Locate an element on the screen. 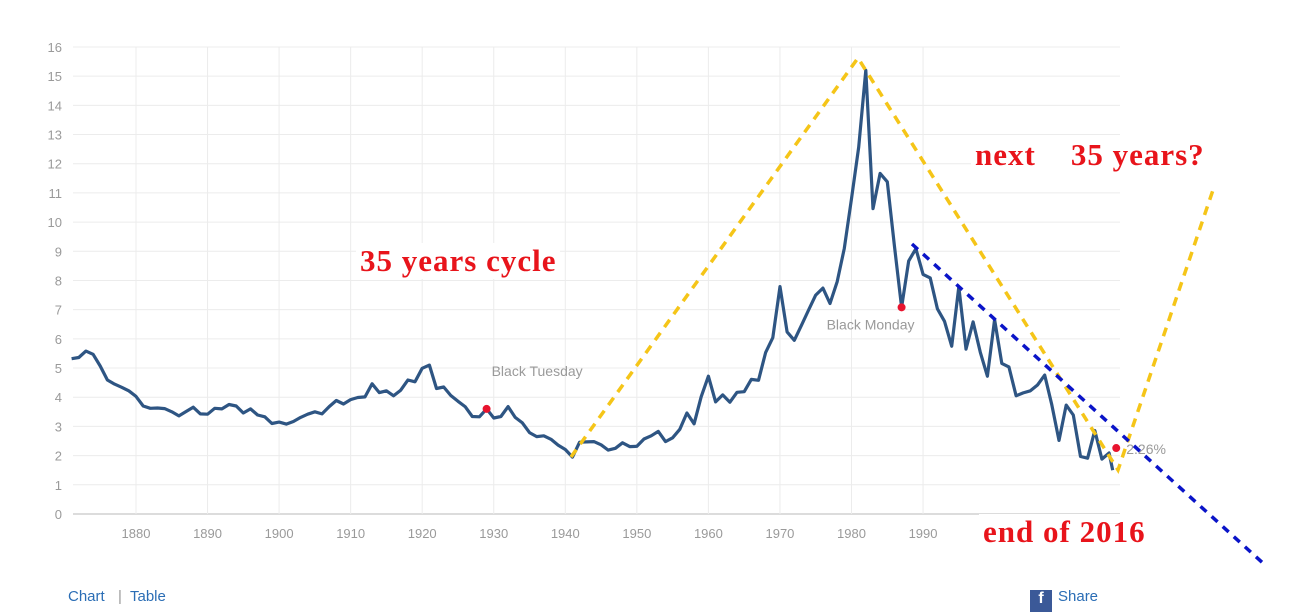 This screenshot has width=1310, height=612. x-tick-label: 1960 is located at coordinates (708, 533).